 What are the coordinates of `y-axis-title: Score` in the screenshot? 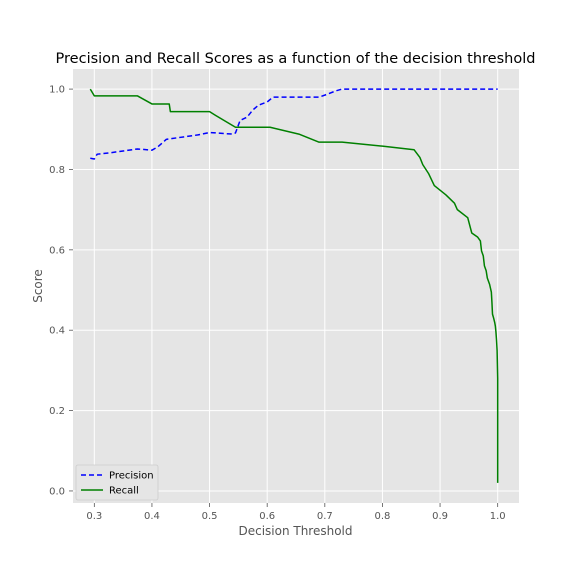 It's located at (38, 286).